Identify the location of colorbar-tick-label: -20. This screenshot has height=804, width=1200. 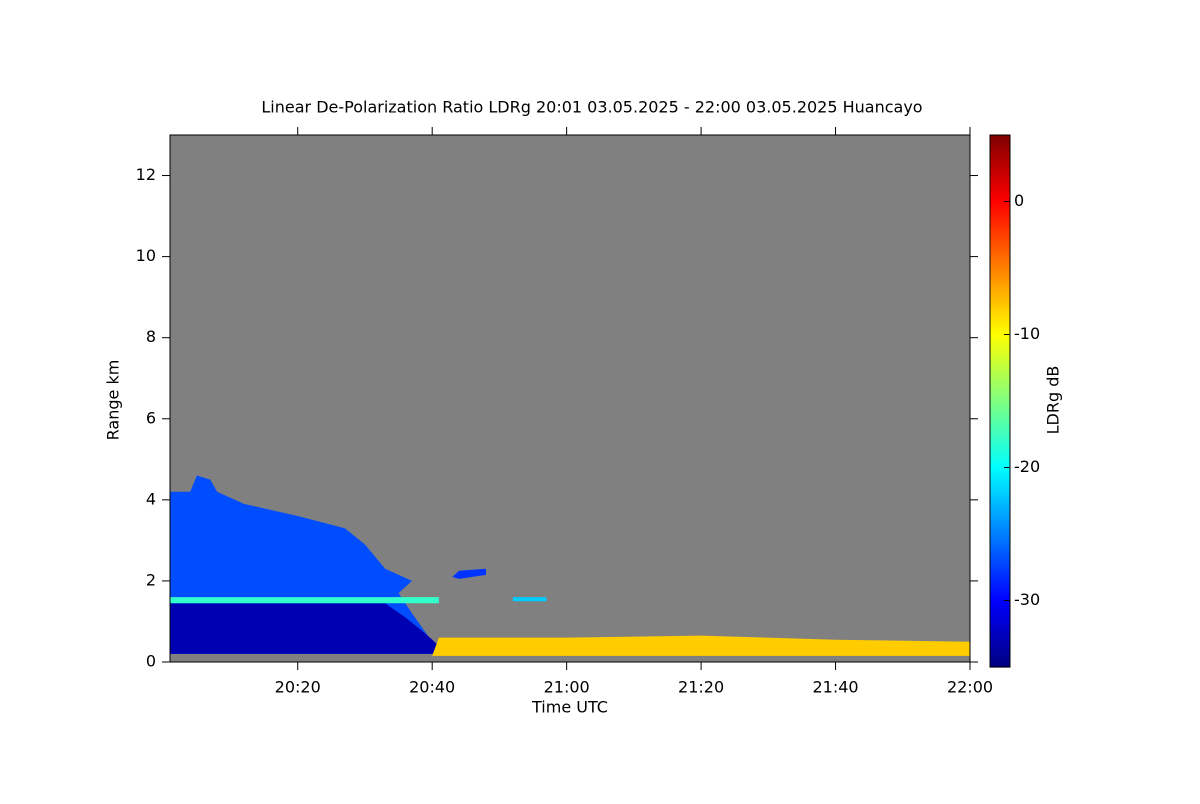
(1027, 466).